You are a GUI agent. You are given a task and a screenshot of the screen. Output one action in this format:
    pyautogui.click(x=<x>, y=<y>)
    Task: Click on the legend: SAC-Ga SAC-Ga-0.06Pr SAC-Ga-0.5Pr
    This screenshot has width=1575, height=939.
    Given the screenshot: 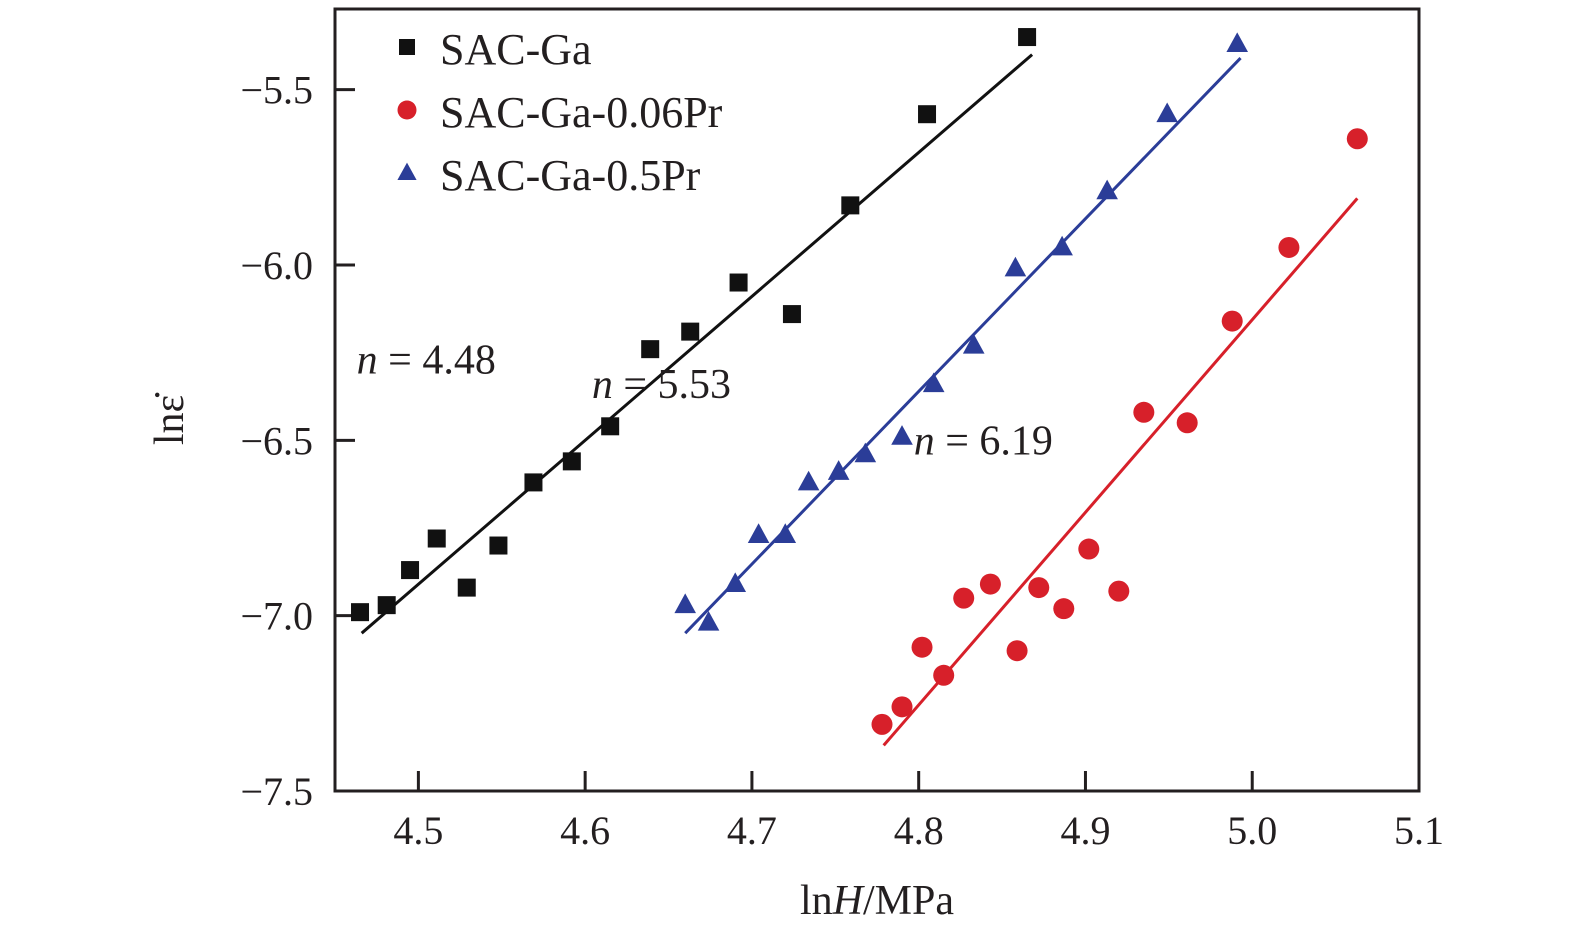 What is the action you would take?
    pyautogui.click(x=560, y=112)
    